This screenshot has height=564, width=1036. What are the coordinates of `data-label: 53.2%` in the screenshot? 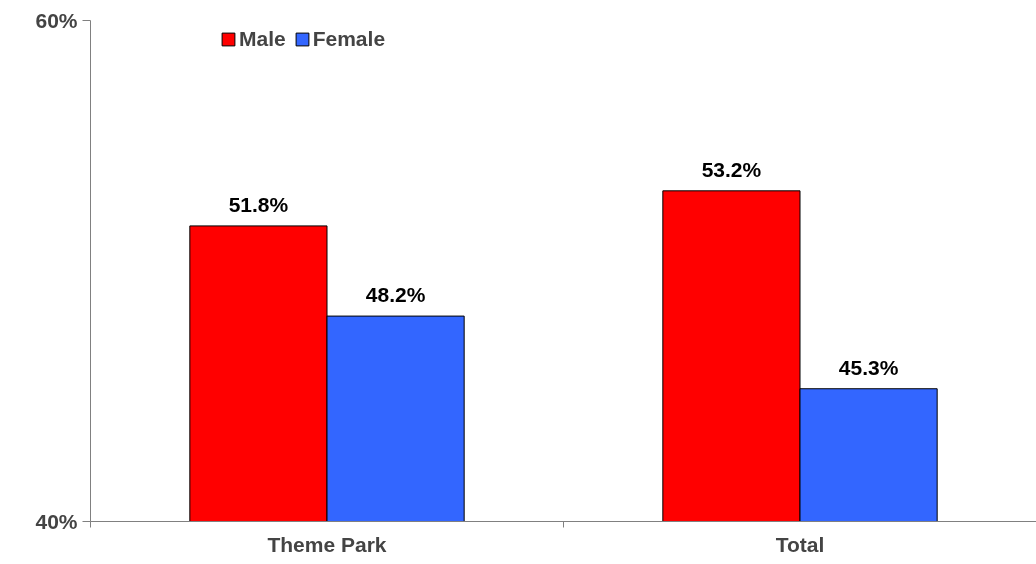 It's located at (731, 169).